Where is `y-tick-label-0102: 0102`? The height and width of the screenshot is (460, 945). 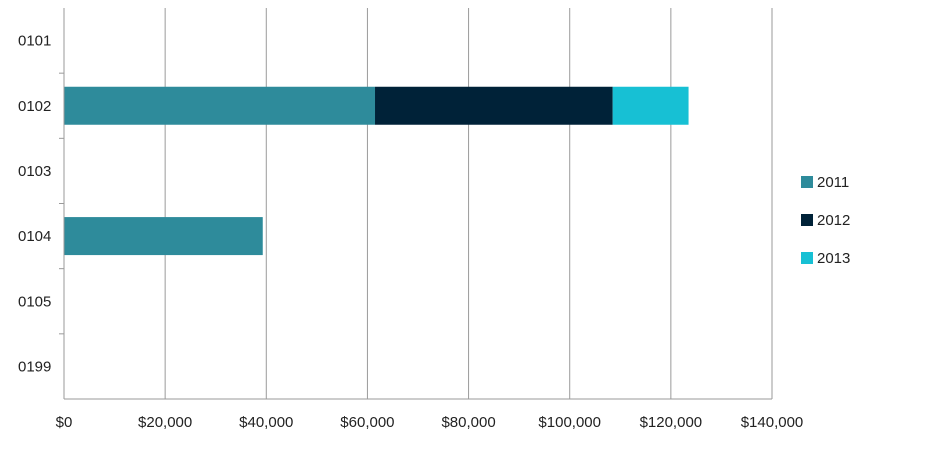 y-tick-label-0102: 0102 is located at coordinates (34, 106).